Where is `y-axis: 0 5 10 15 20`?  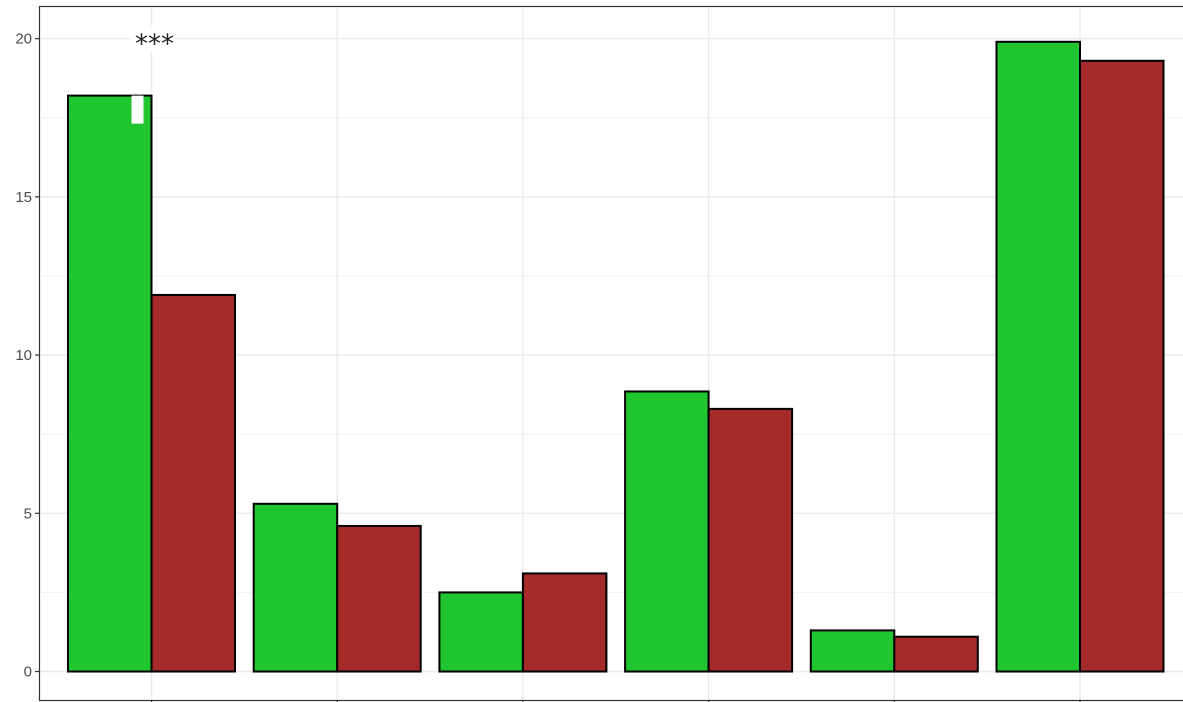 y-axis: 0 5 10 15 20 is located at coordinates (27, 356).